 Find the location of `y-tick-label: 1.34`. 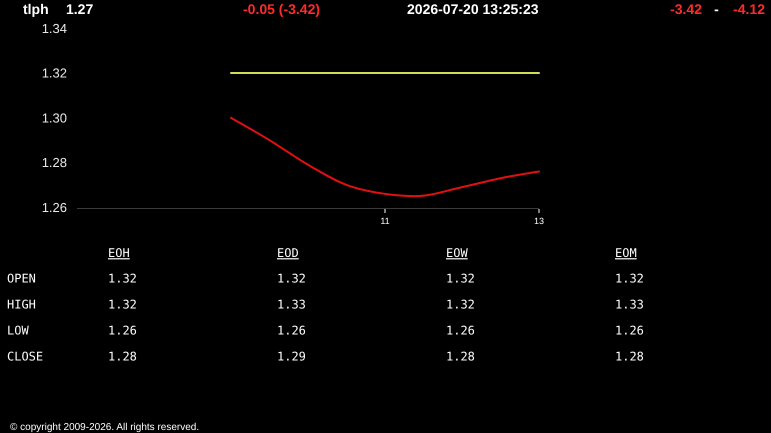

y-tick-label: 1.34 is located at coordinates (54, 28).